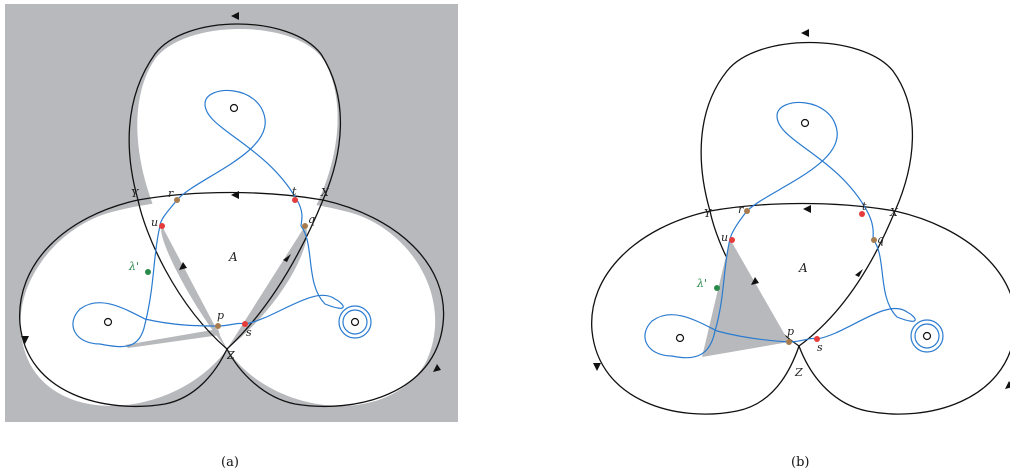 The image size is (1010, 474). I want to click on shaded-sliver, so click(172, 338).